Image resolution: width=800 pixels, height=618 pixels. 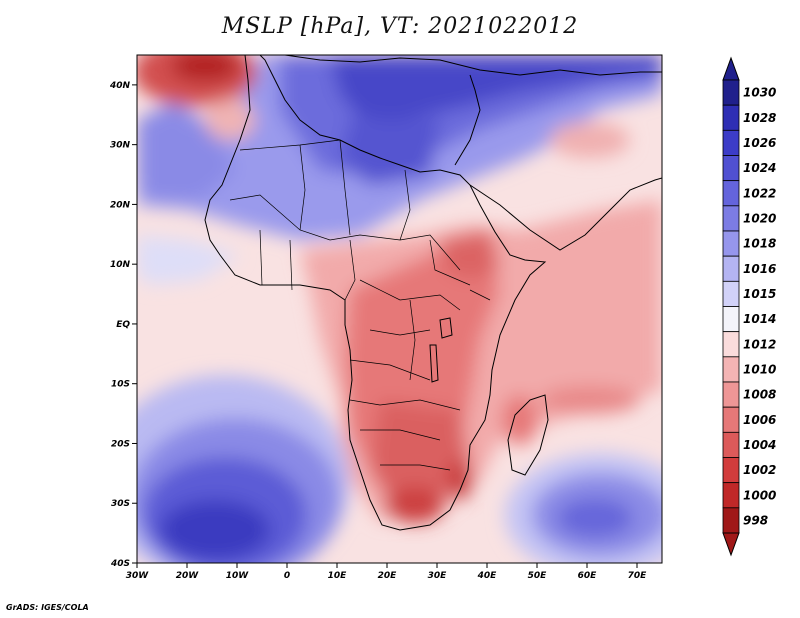 What do you see at coordinates (120, 504) in the screenshot?
I see `lat-tick-label: 30S` at bounding box center [120, 504].